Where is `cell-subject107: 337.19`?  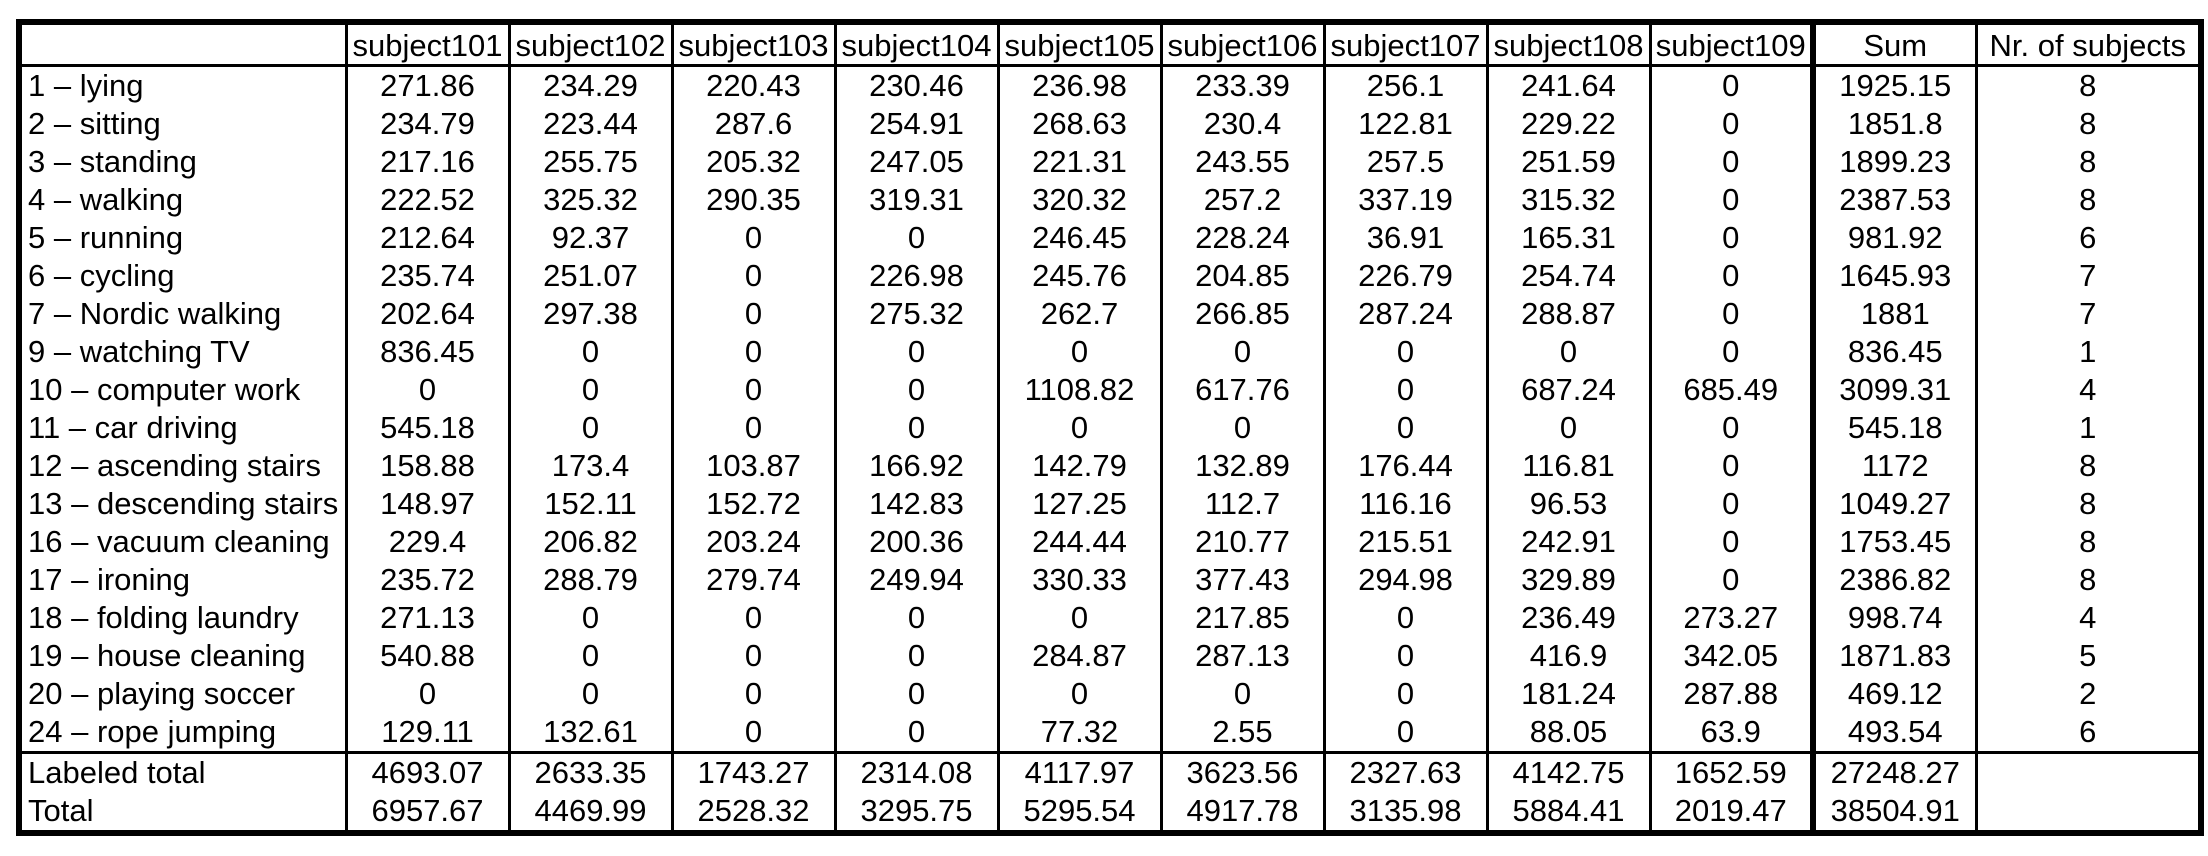
cell-subject107: 337.19 is located at coordinates (1405, 200).